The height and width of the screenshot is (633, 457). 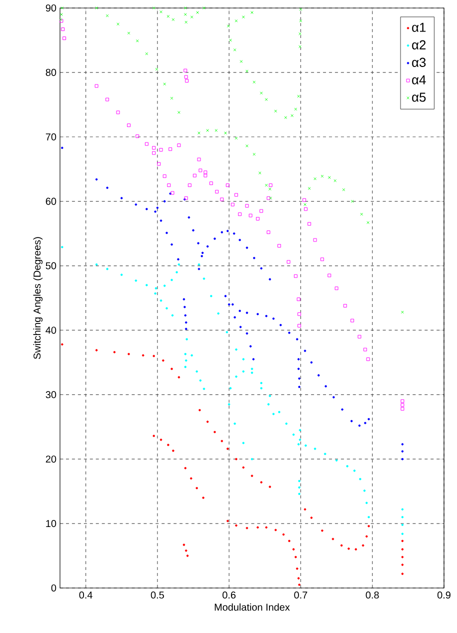 What do you see at coordinates (419, 45) in the screenshot?
I see `legend-label: α2` at bounding box center [419, 45].